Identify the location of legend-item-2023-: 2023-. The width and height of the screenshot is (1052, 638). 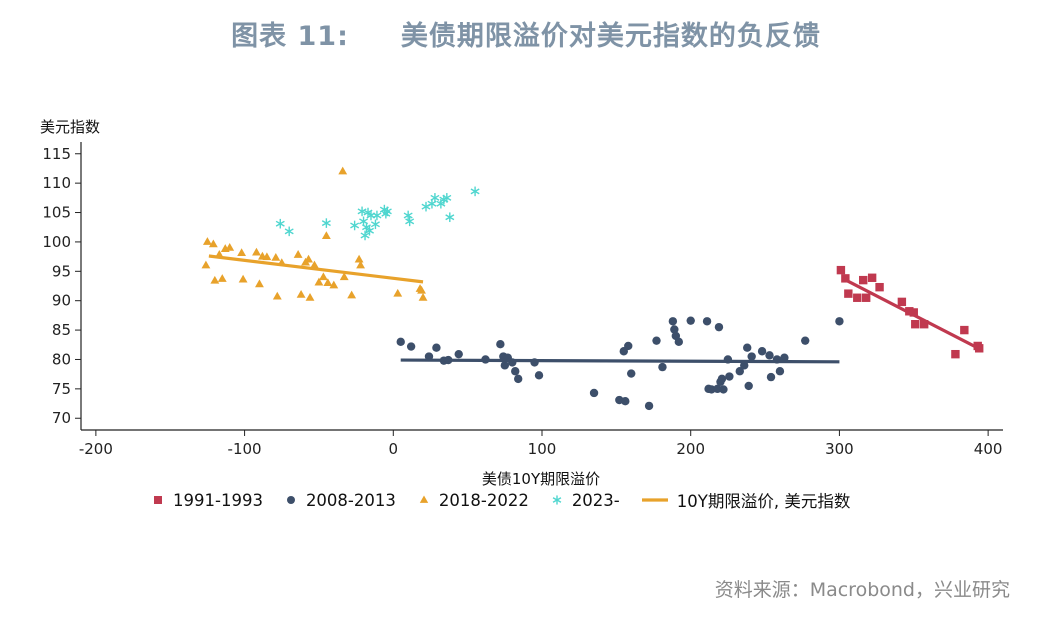
(585, 500).